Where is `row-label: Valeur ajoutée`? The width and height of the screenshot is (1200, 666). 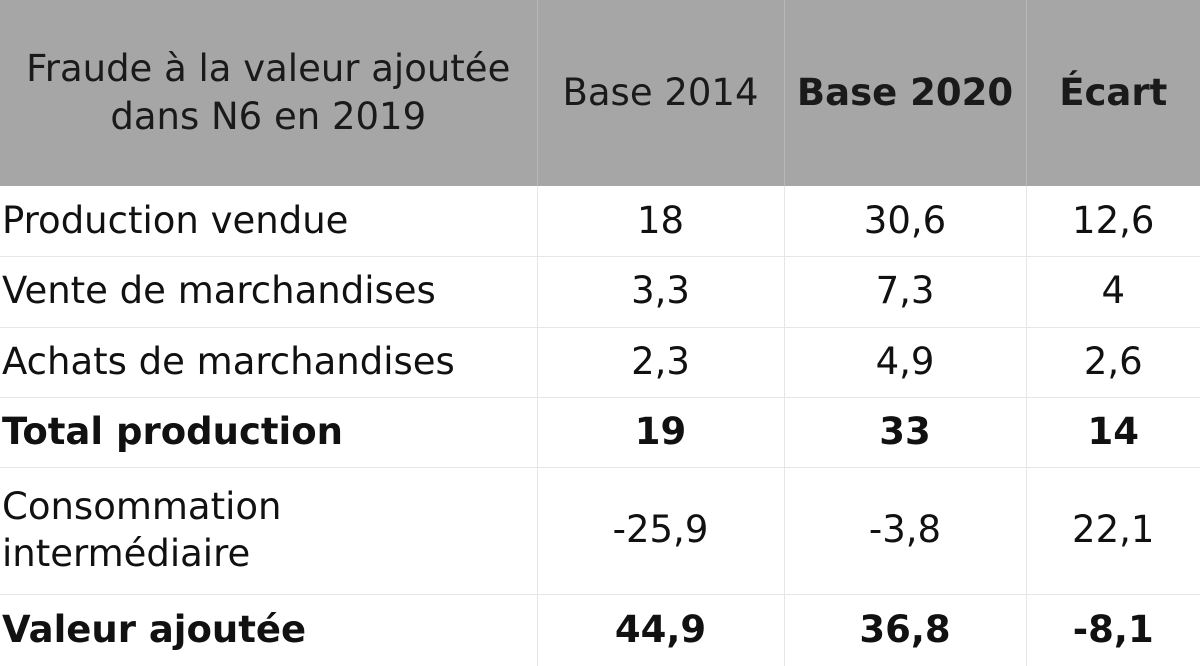 row-label: Valeur ajoutée is located at coordinates (269, 630).